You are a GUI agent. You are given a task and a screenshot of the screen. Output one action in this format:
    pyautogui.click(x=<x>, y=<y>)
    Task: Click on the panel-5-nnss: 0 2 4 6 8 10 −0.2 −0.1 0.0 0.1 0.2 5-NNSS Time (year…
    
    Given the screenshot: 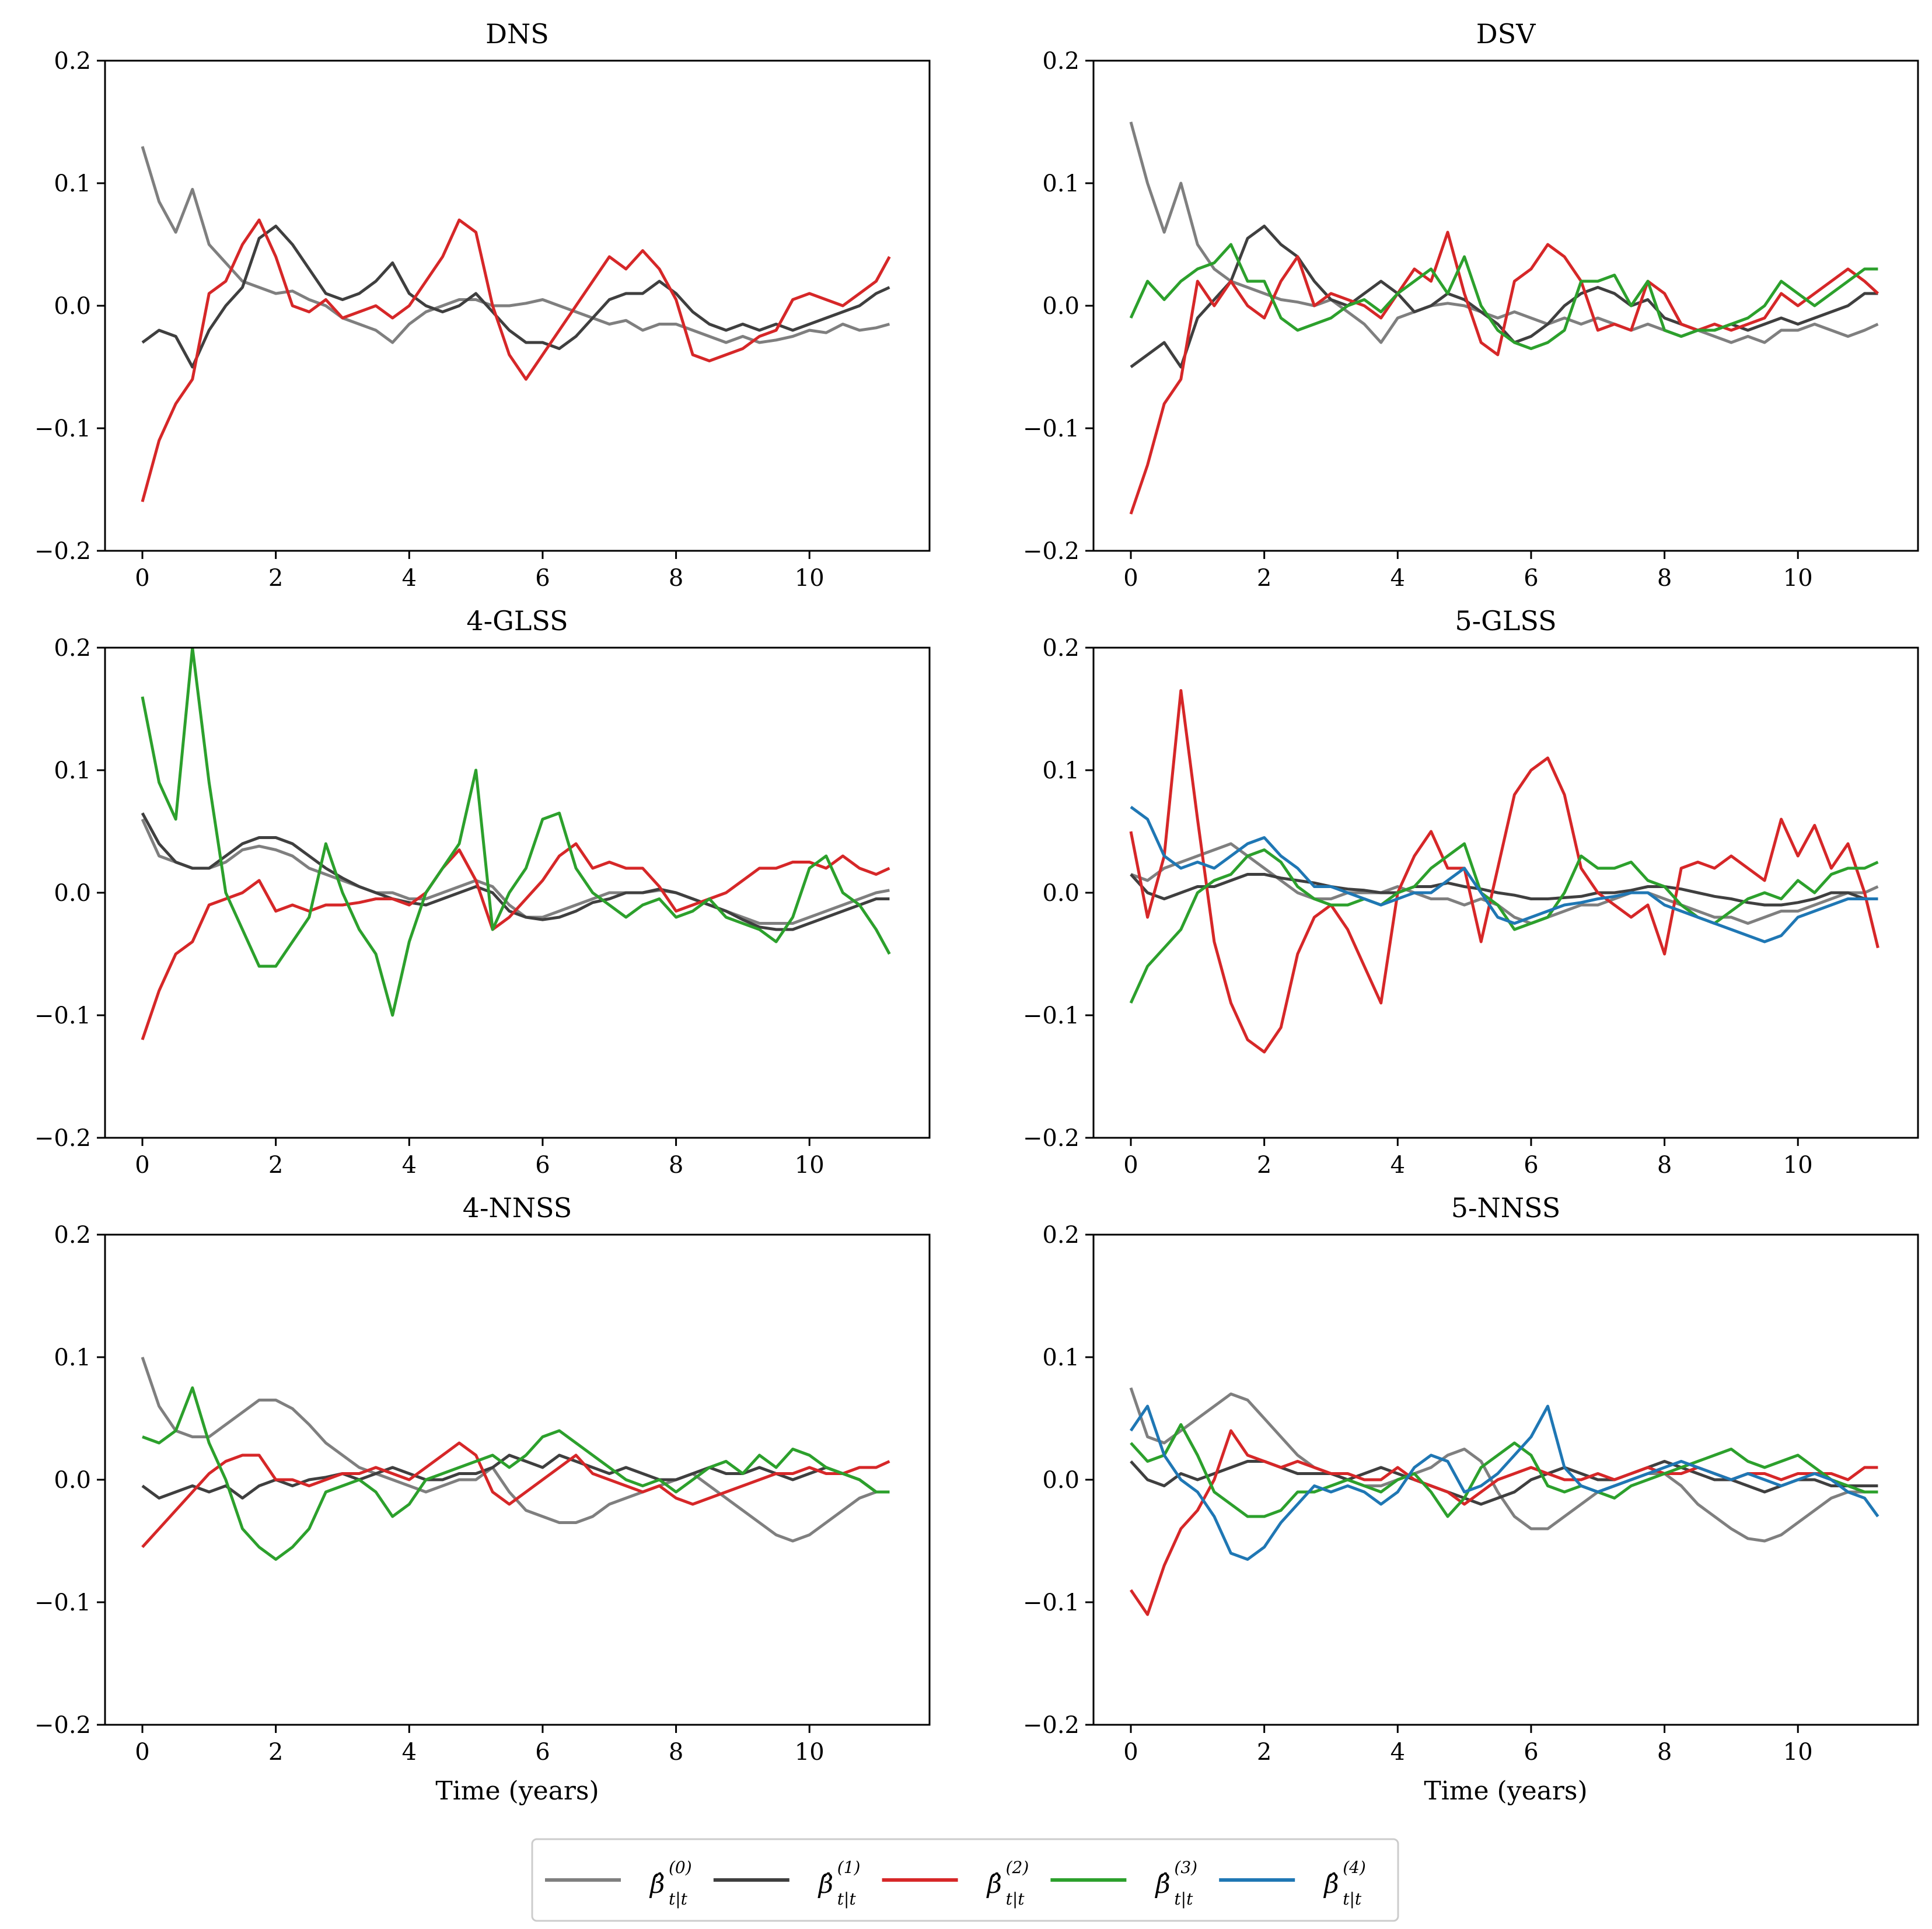 What is the action you would take?
    pyautogui.click(x=1471, y=1499)
    